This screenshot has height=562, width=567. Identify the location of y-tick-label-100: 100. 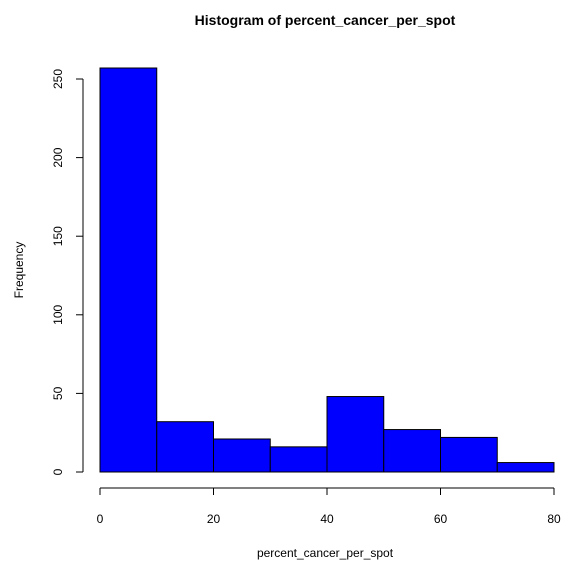
(58, 314).